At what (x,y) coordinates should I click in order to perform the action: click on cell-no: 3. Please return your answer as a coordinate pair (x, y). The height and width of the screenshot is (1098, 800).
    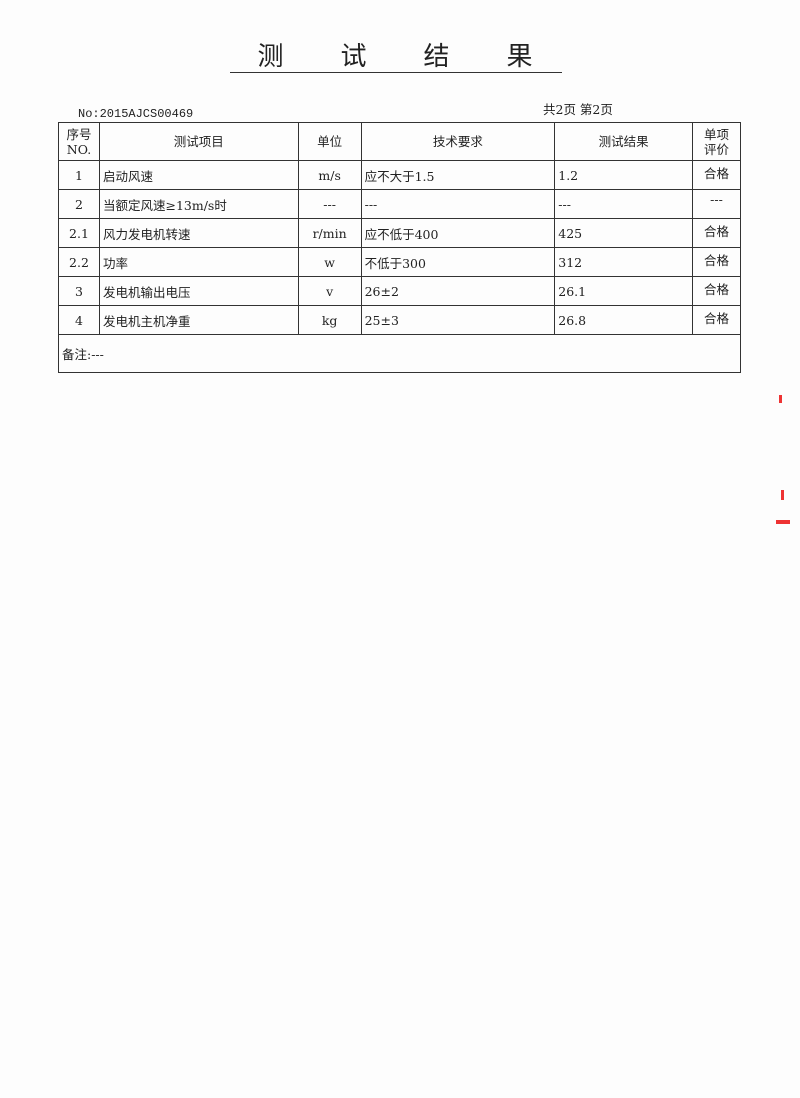
    Looking at the image, I should click on (79, 291).